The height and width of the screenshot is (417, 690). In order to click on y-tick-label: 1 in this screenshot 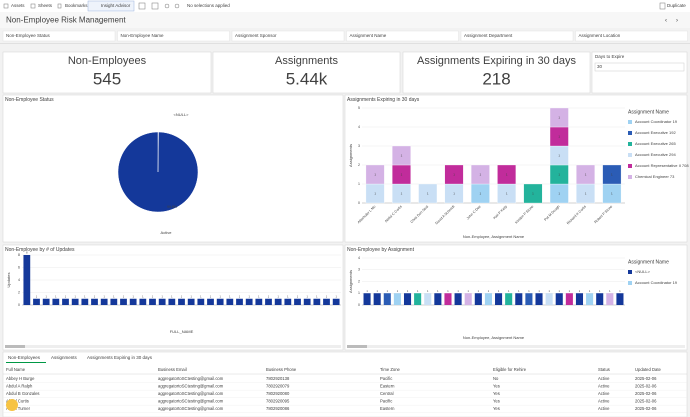, I will do `click(359, 293)`.